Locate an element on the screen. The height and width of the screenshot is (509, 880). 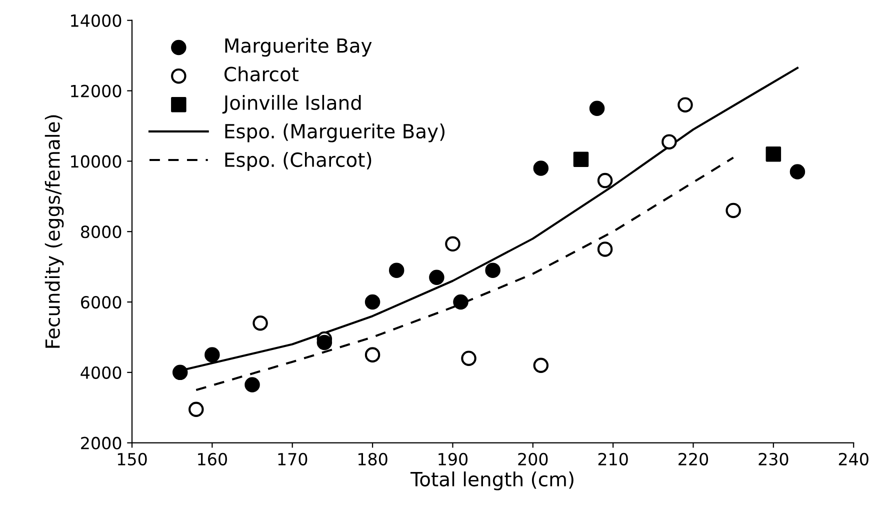
y-tick-label: 4000 is located at coordinates (101, 372).